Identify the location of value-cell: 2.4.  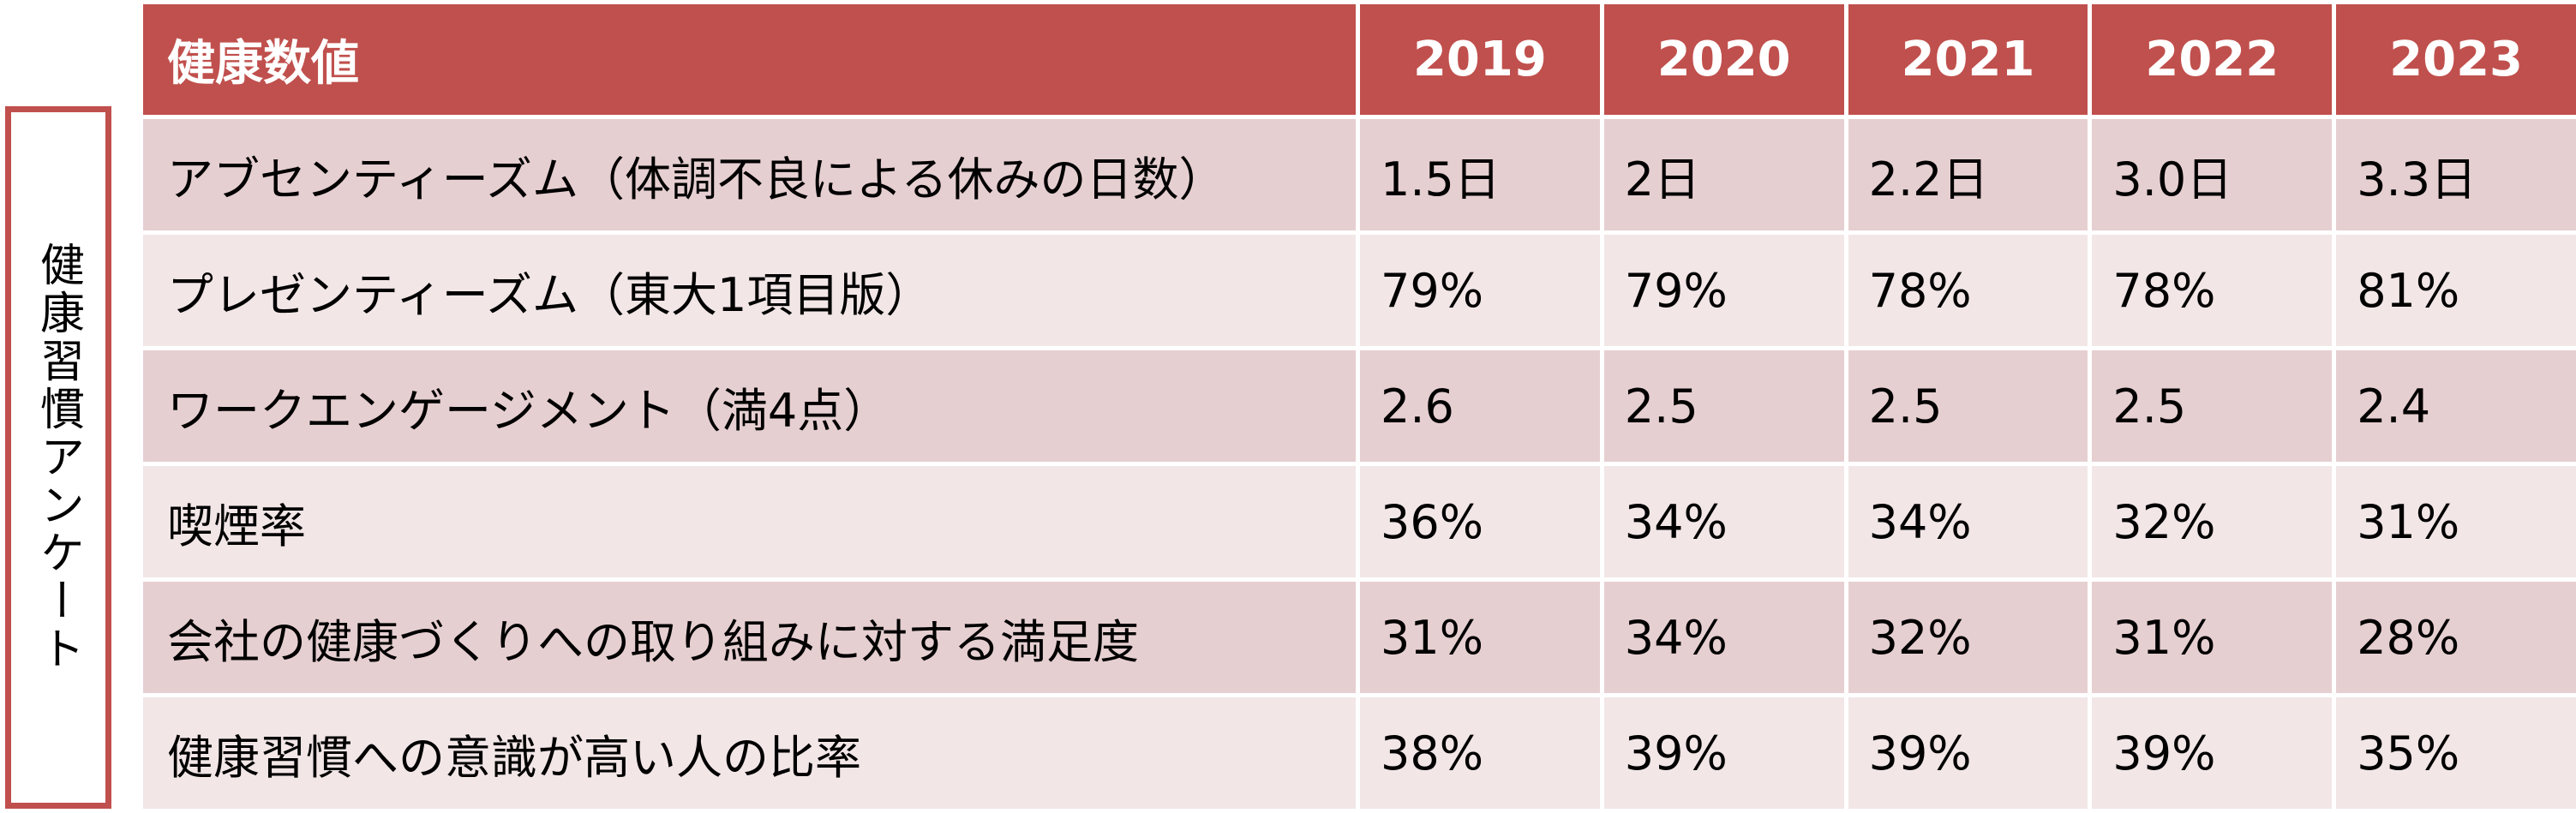
(2455, 406).